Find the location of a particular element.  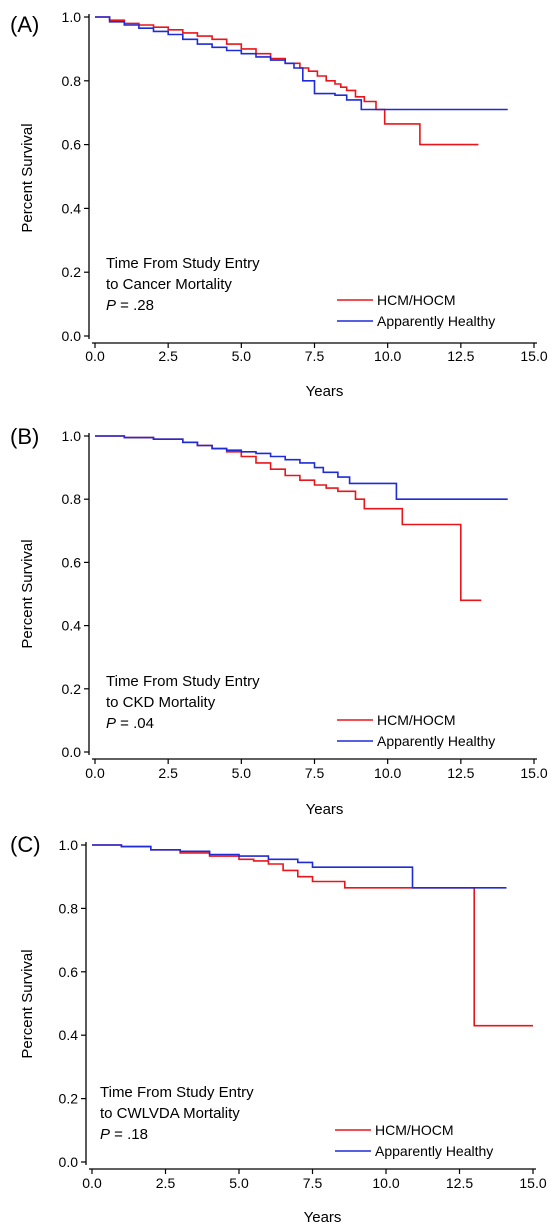

panel-label: (B) is located at coordinates (24, 436).